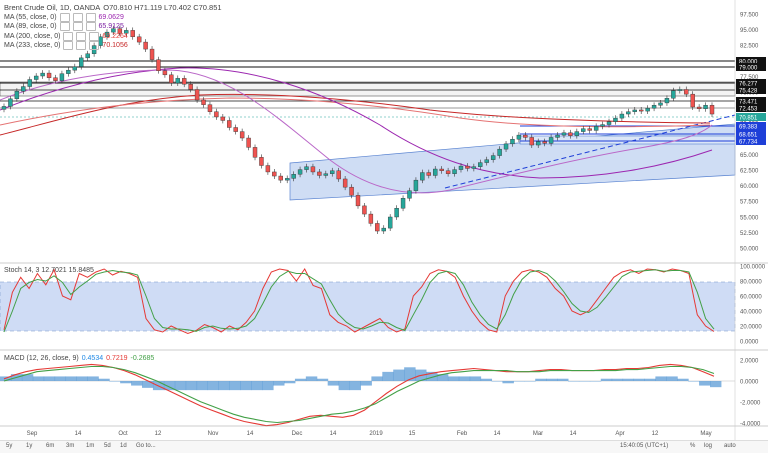  I want to click on ma-legend-row: MA (89, close, 0) 65.9125, so click(113, 27).